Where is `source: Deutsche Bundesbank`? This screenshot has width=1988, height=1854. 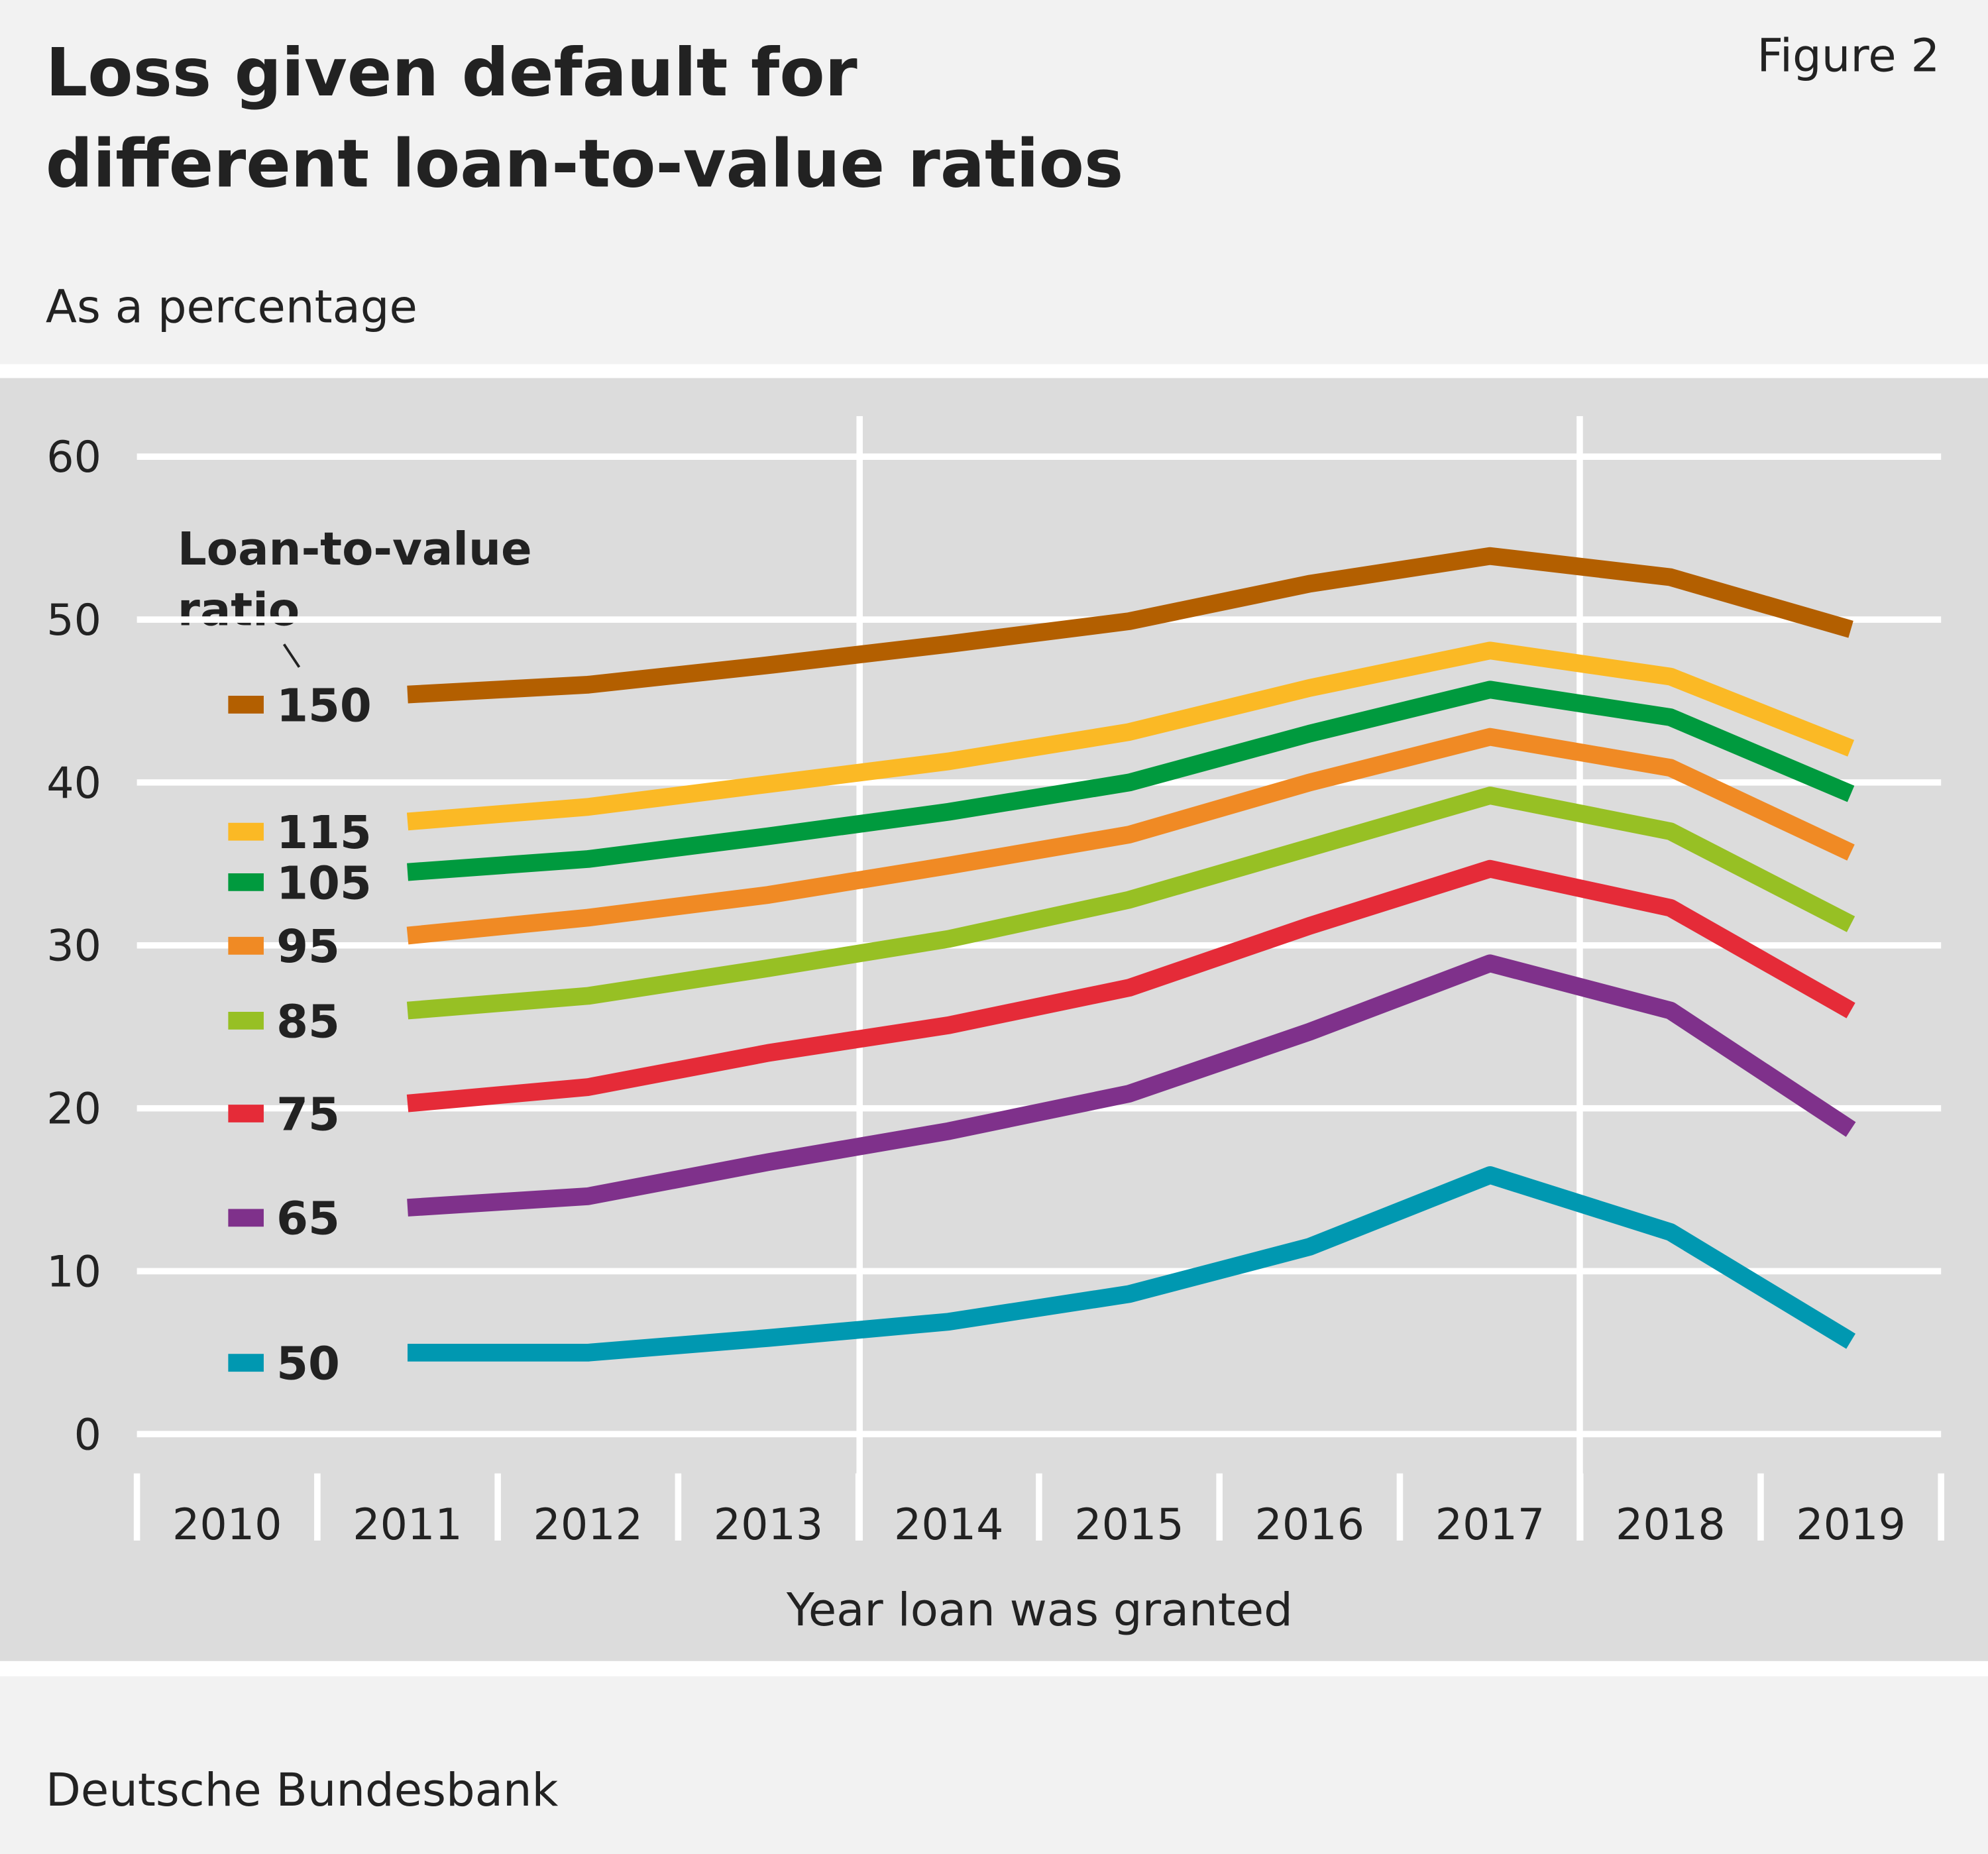 source: Deutsche Bundesbank is located at coordinates (302, 1791).